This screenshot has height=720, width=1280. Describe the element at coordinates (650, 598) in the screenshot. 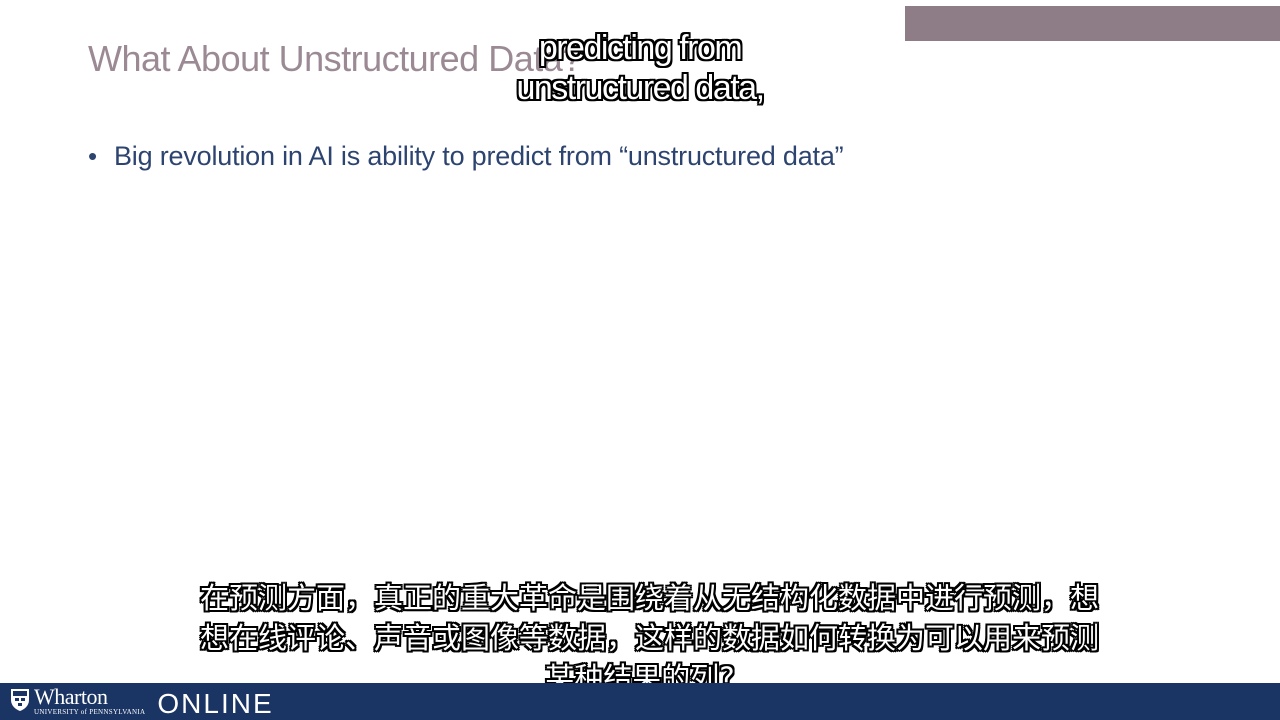

I see `chinese-subtitle-line: 在预测方面，真正的重大革命是围绕着从无结构化数据中进行预测，想` at that location.